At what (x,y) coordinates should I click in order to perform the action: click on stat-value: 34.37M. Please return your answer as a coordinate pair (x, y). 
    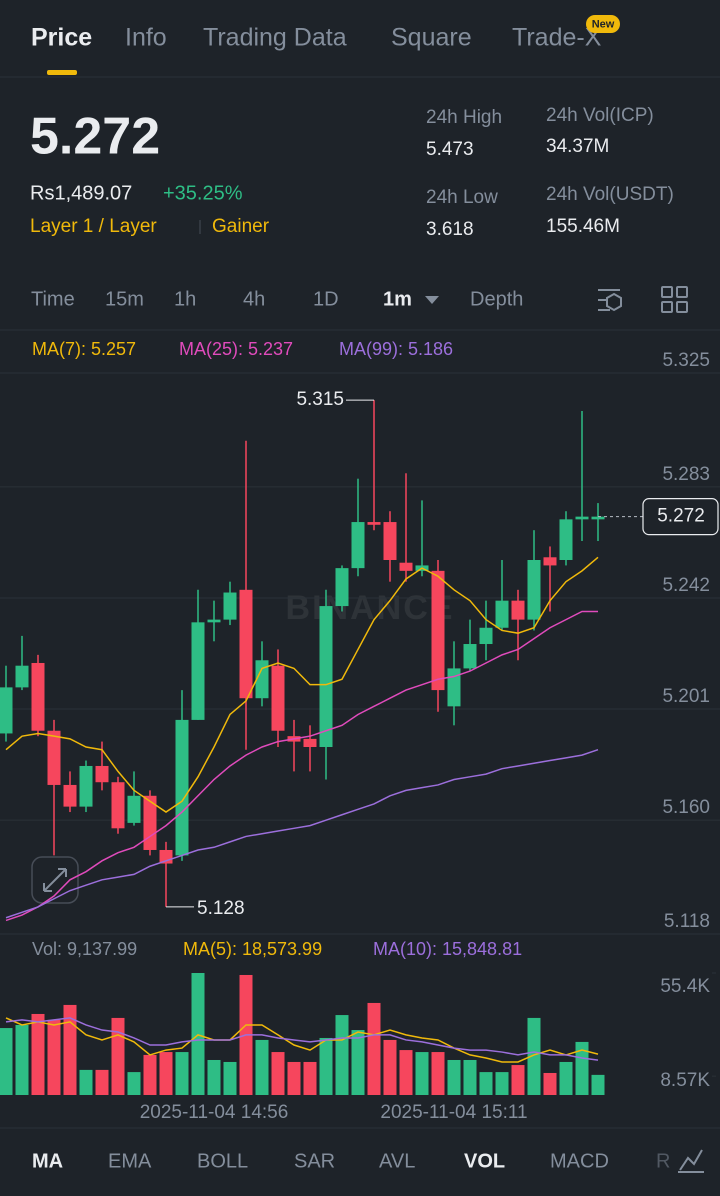
    Looking at the image, I should click on (577, 146).